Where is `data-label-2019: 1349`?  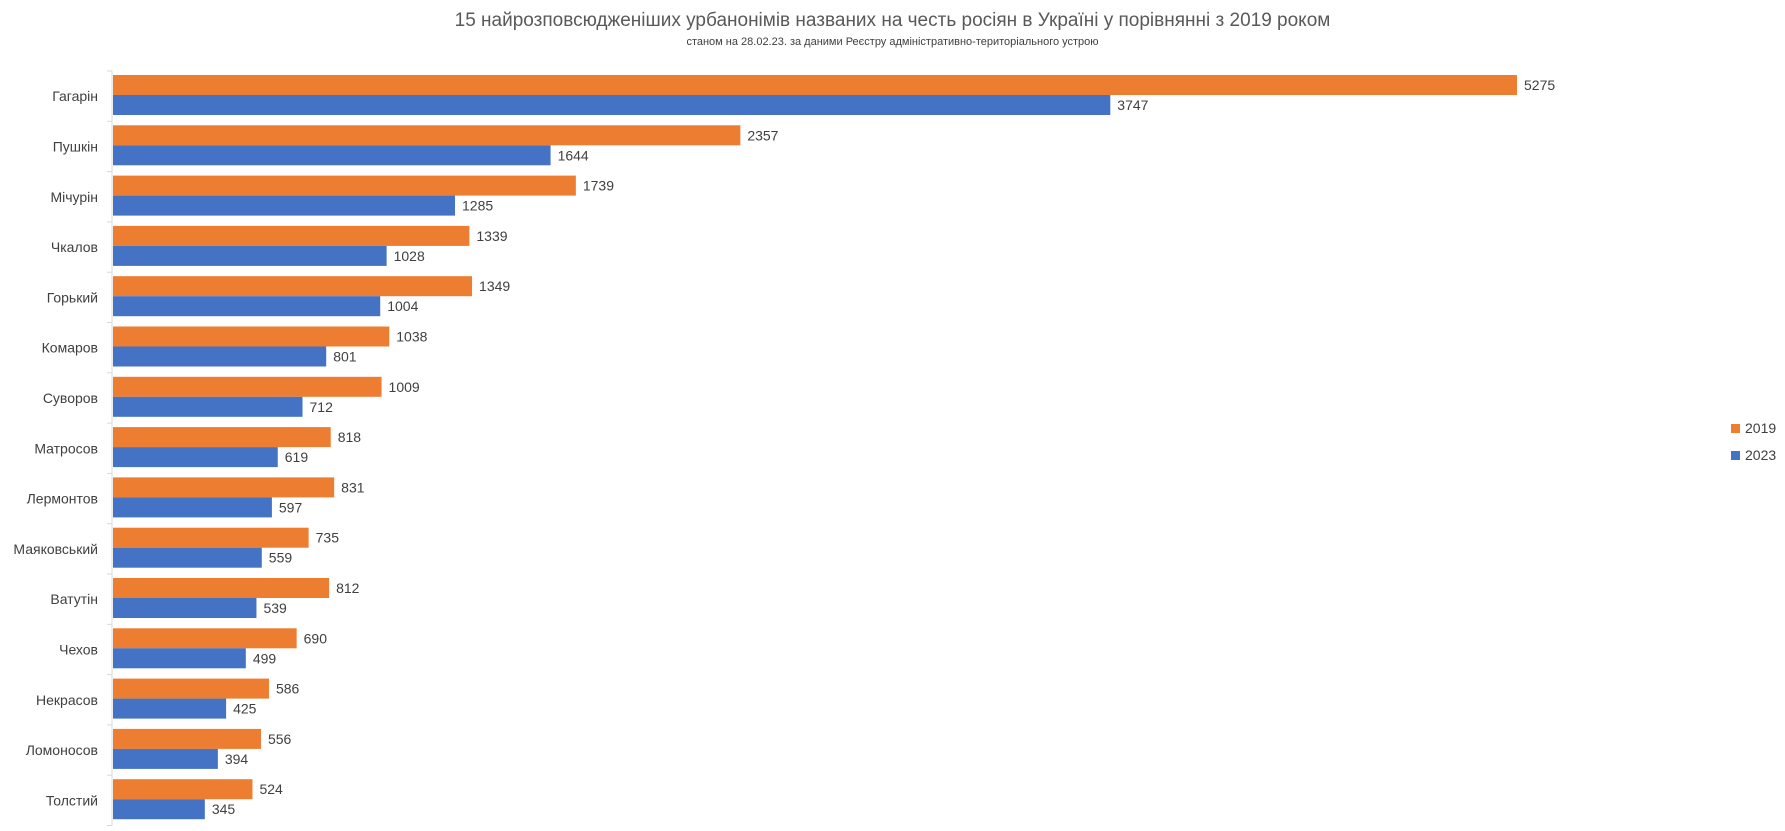 data-label-2019: 1349 is located at coordinates (494, 286).